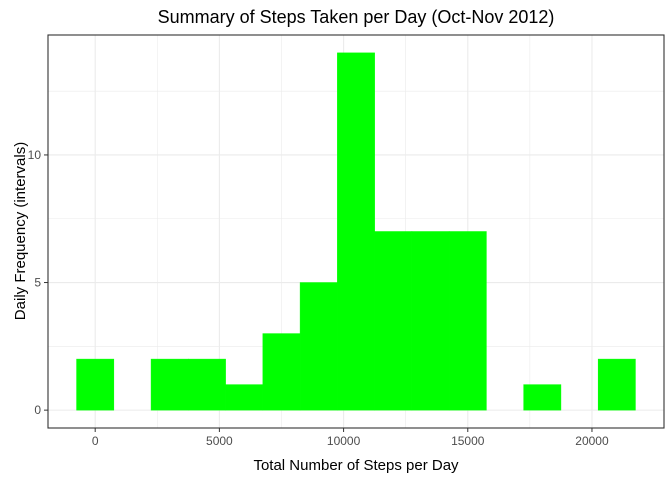  Describe the element at coordinates (592, 441) in the screenshot. I see `x-tick-label: 20000` at that location.